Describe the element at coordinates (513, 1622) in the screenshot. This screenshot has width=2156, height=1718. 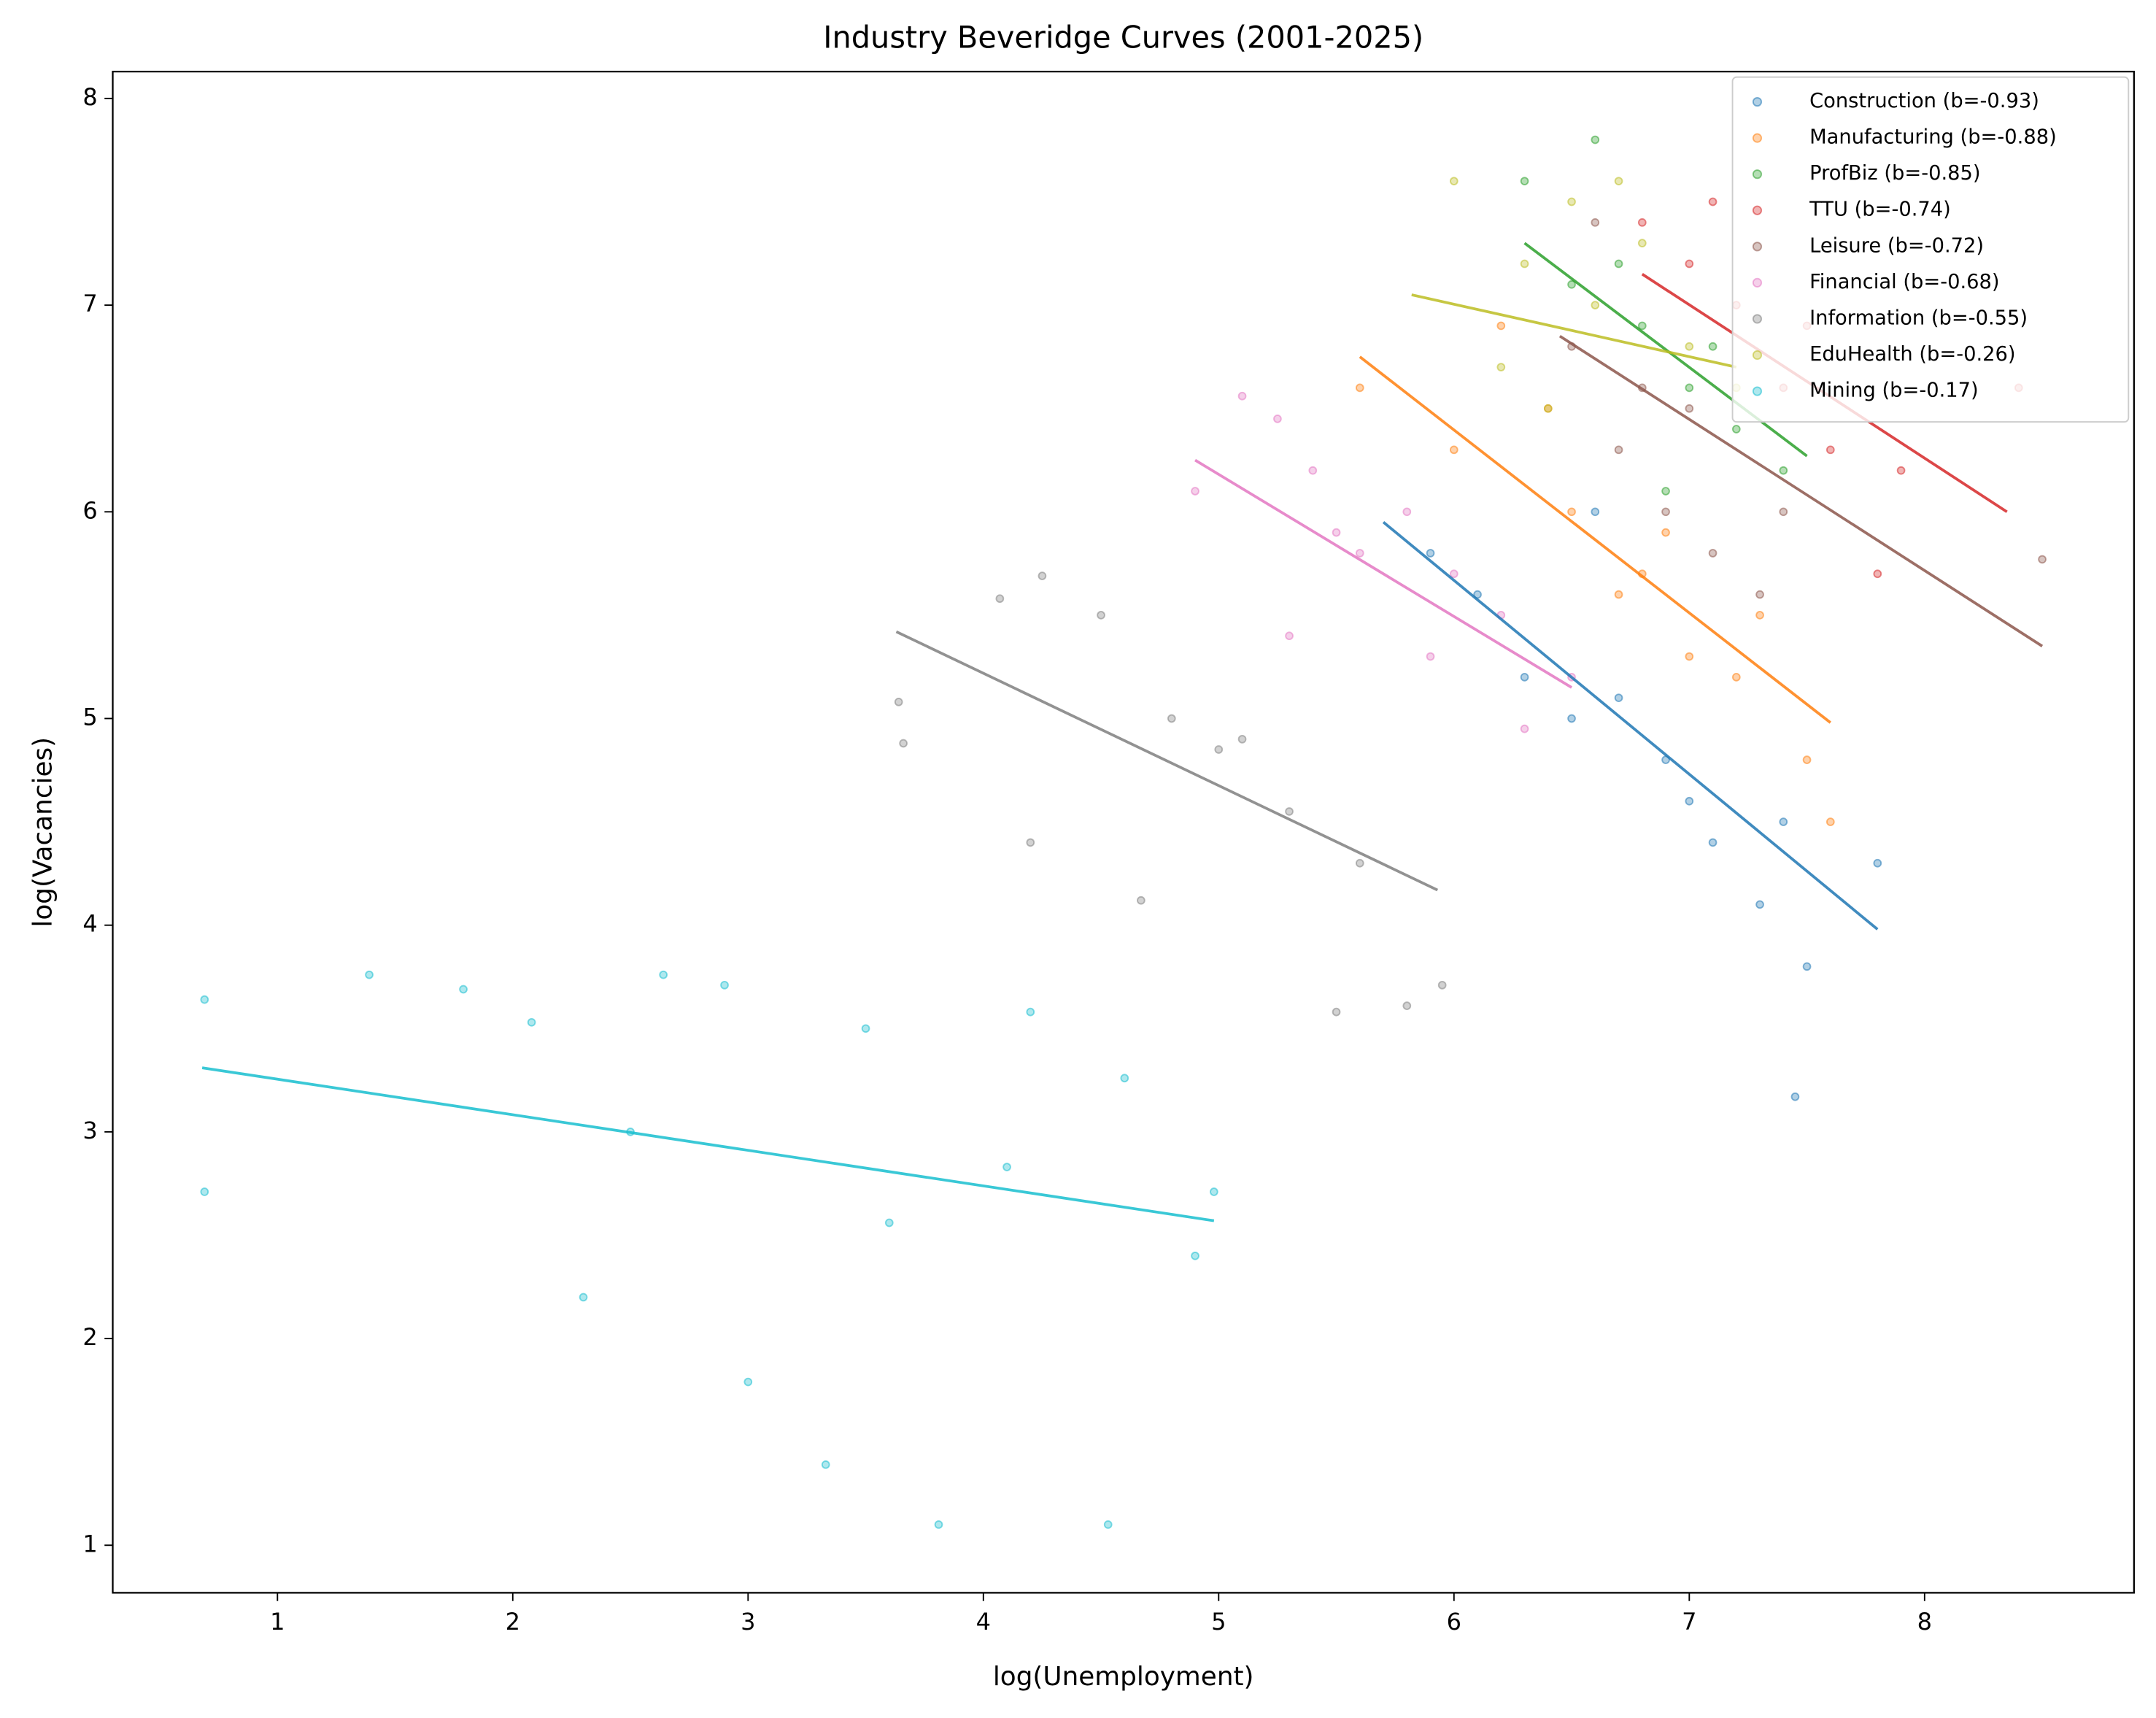
I see `x-tick-label: 2` at that location.